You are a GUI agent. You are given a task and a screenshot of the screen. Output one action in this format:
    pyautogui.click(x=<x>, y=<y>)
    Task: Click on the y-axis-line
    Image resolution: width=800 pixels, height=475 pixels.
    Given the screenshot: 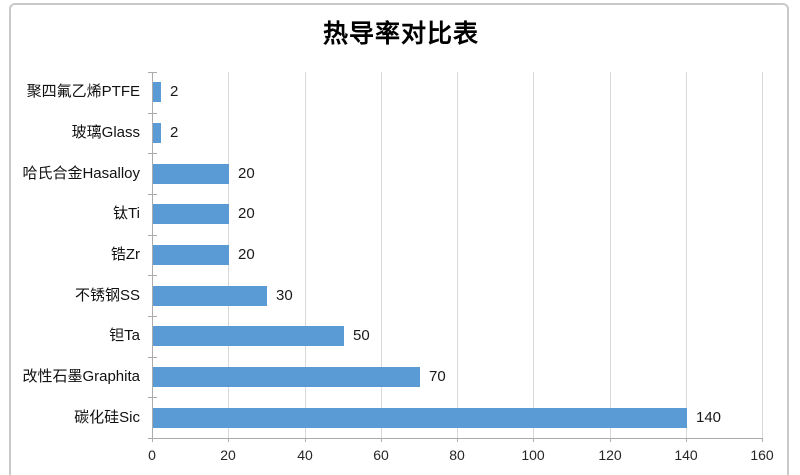 What is the action you would take?
    pyautogui.click(x=152, y=255)
    